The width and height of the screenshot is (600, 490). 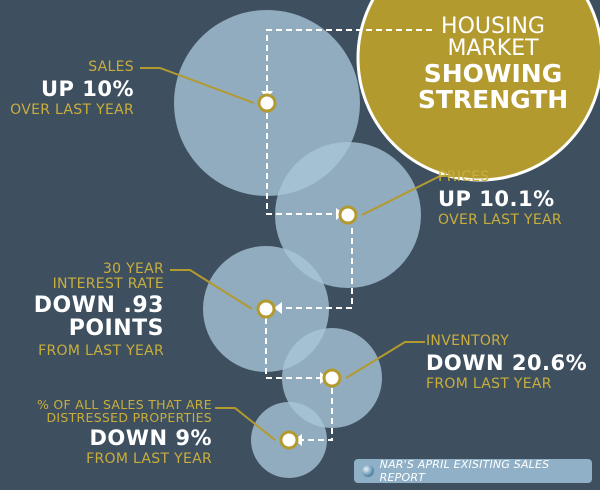 I want to click on source-badge: NAR's April Exisiting Sales Report, so click(x=473, y=471).